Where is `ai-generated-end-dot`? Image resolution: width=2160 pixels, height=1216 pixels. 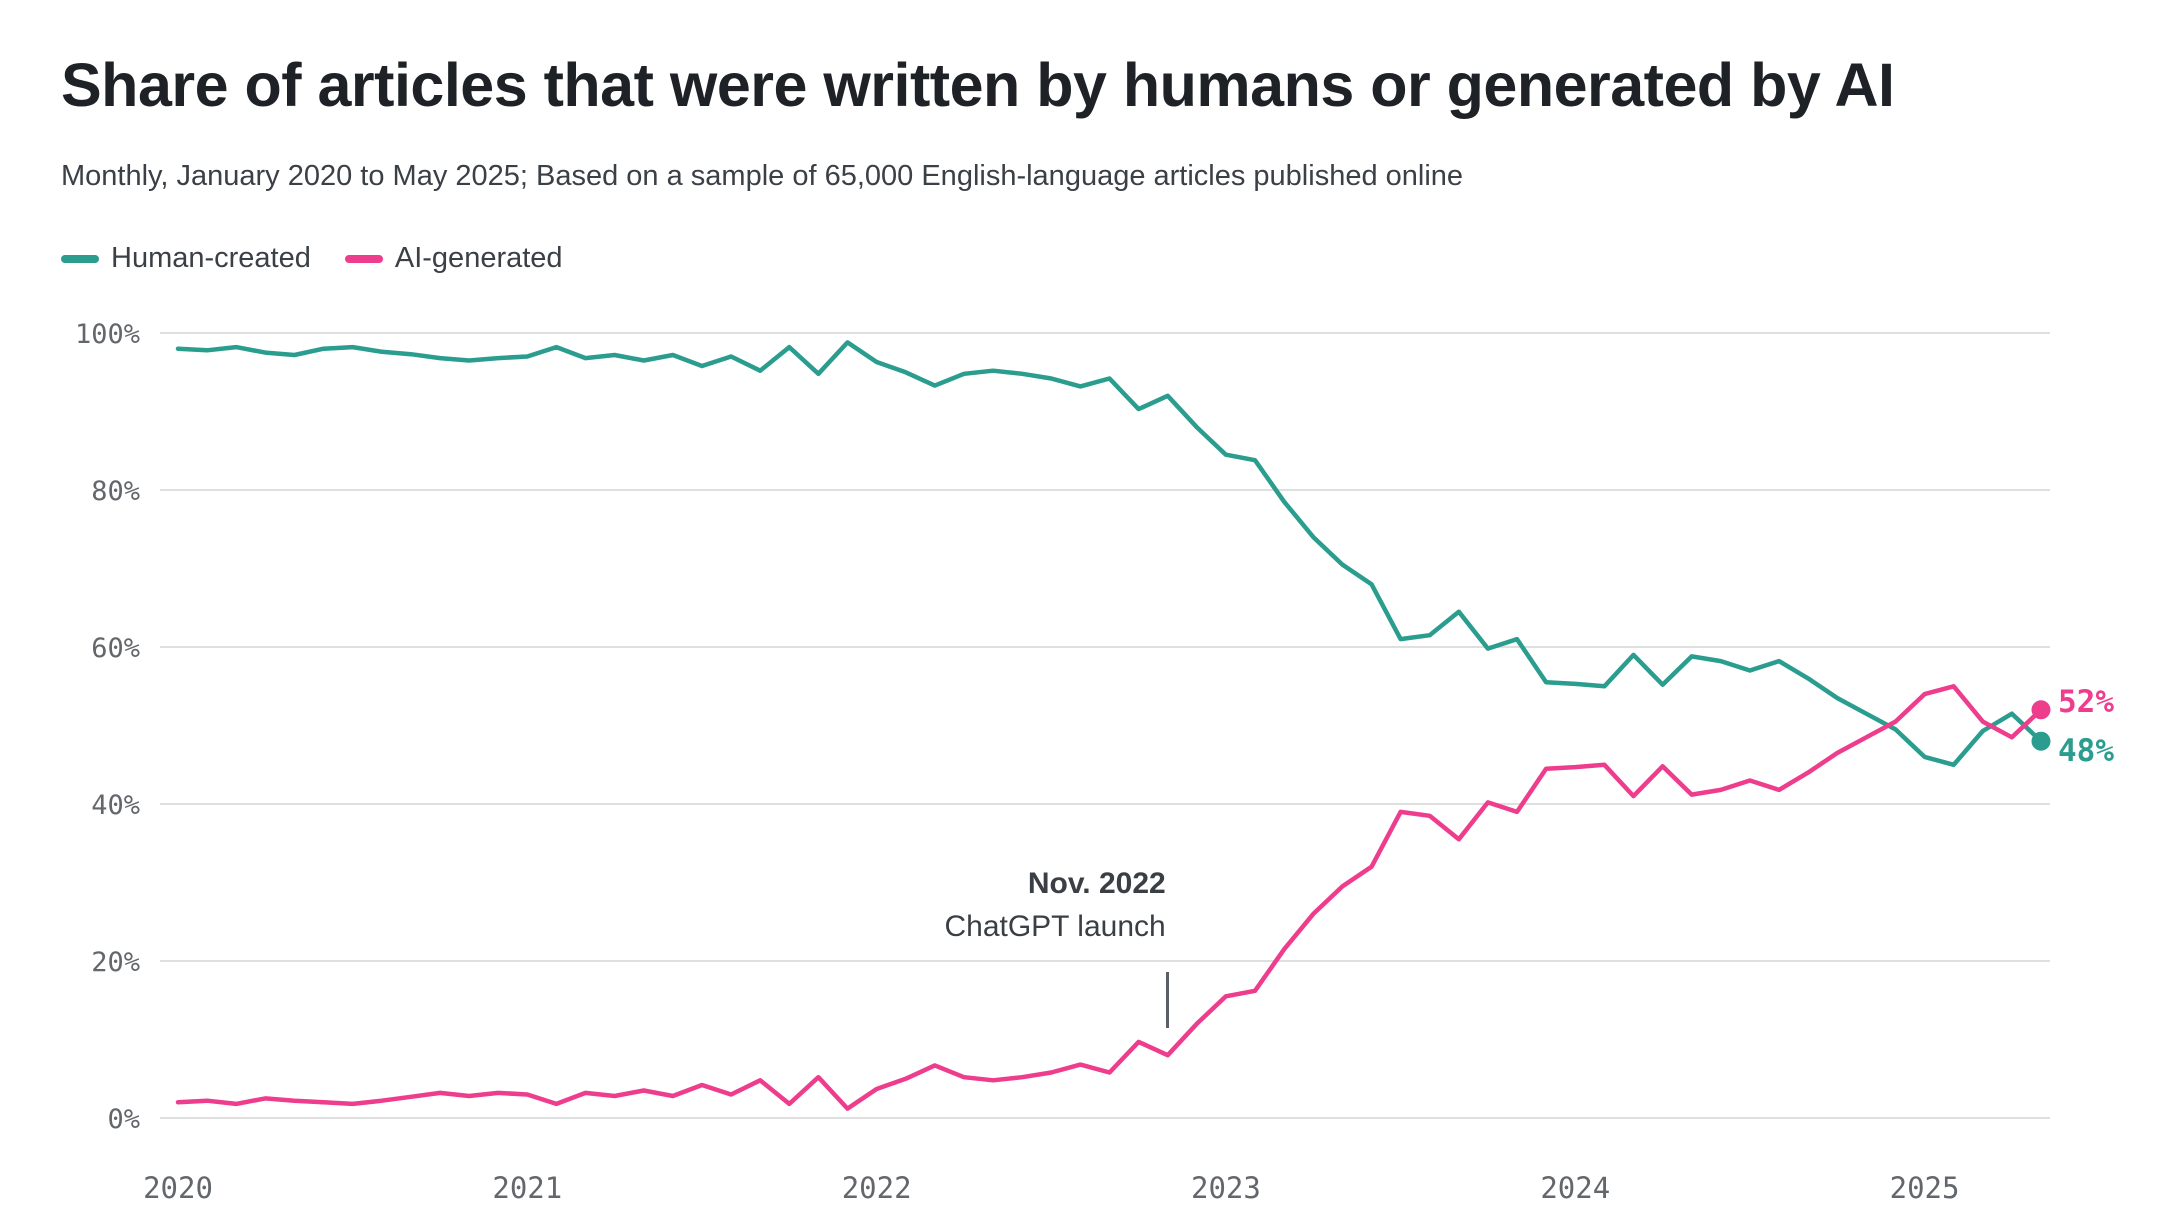 ai-generated-end-dot is located at coordinates (2041, 710).